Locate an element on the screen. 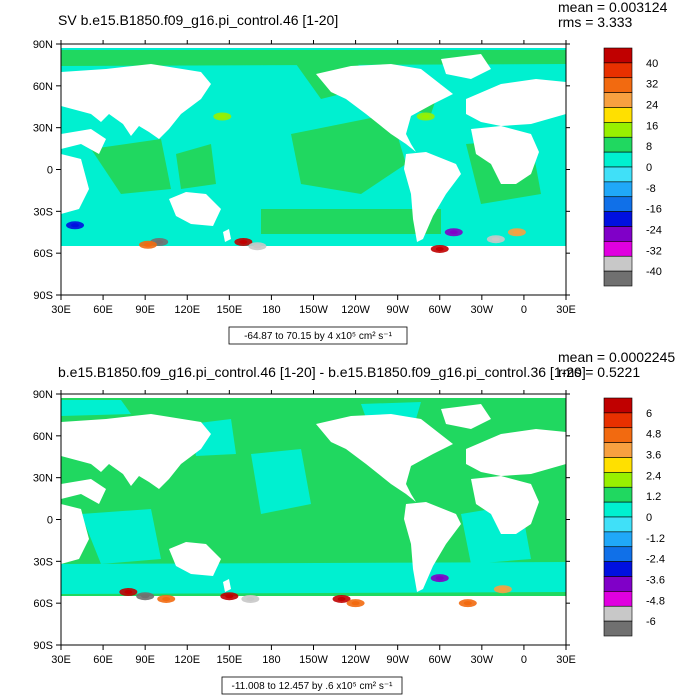  x-tick-label: 180 is located at coordinates (271, 660).